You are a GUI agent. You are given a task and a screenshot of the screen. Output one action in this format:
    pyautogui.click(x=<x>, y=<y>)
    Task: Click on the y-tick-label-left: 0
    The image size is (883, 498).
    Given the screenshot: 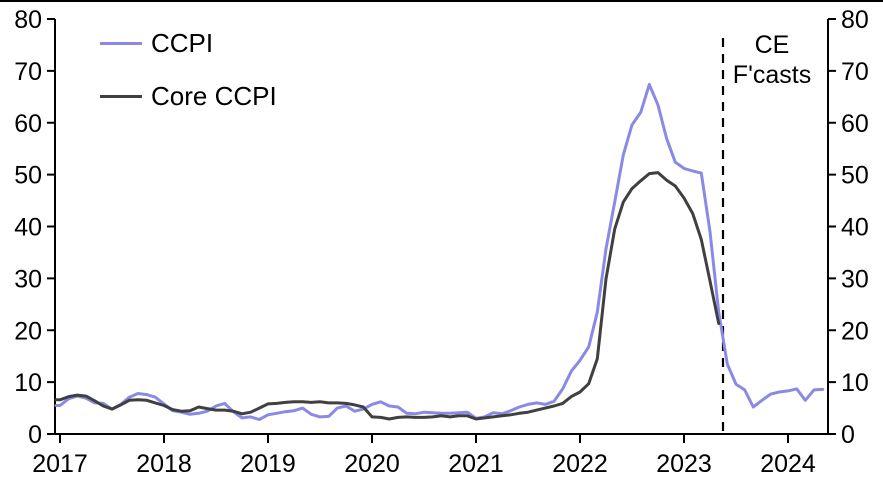 What is the action you would take?
    pyautogui.click(x=35, y=435)
    